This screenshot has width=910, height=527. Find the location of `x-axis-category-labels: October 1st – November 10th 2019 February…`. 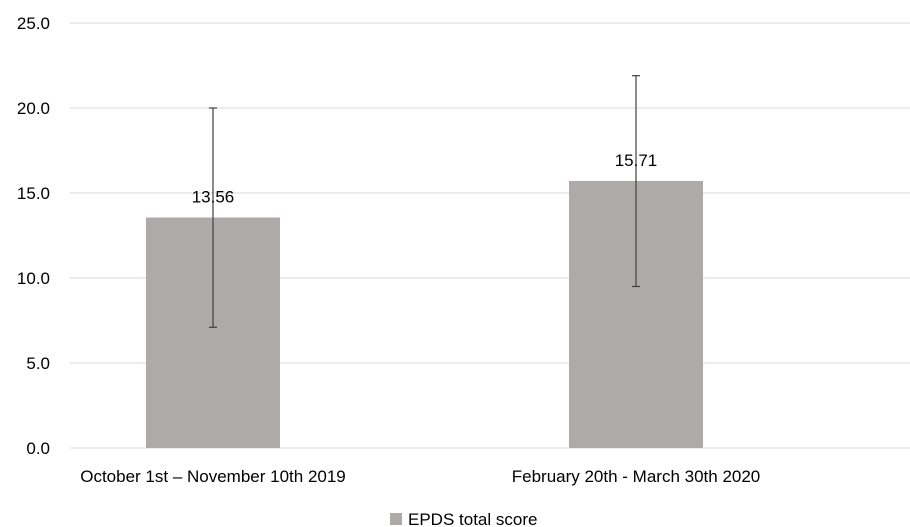

x-axis-category-labels: October 1st – November 10th 2019 February… is located at coordinates (420, 476).